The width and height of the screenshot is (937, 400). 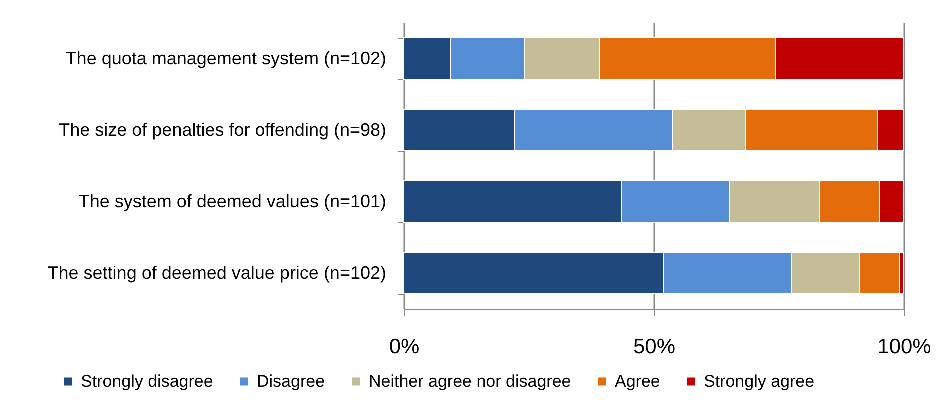 I want to click on legend-label: Agree, so click(x=637, y=381).